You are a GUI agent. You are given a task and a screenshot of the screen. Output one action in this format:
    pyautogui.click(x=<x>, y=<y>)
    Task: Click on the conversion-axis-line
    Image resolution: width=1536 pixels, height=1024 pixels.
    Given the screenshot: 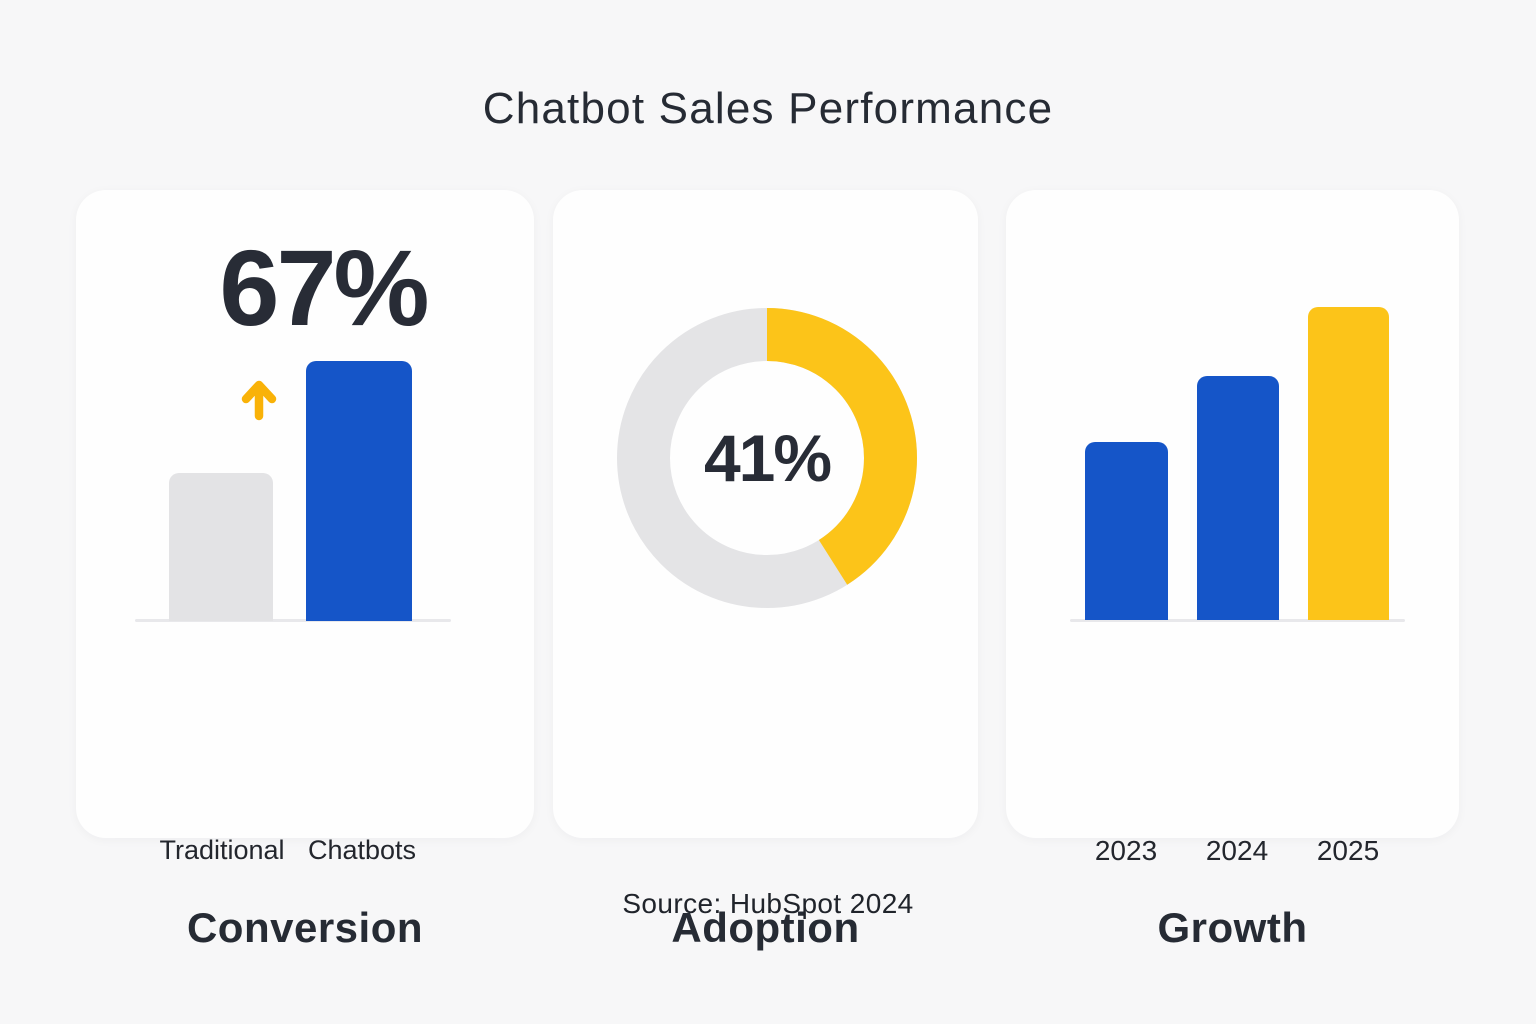 What is the action you would take?
    pyautogui.click(x=293, y=620)
    